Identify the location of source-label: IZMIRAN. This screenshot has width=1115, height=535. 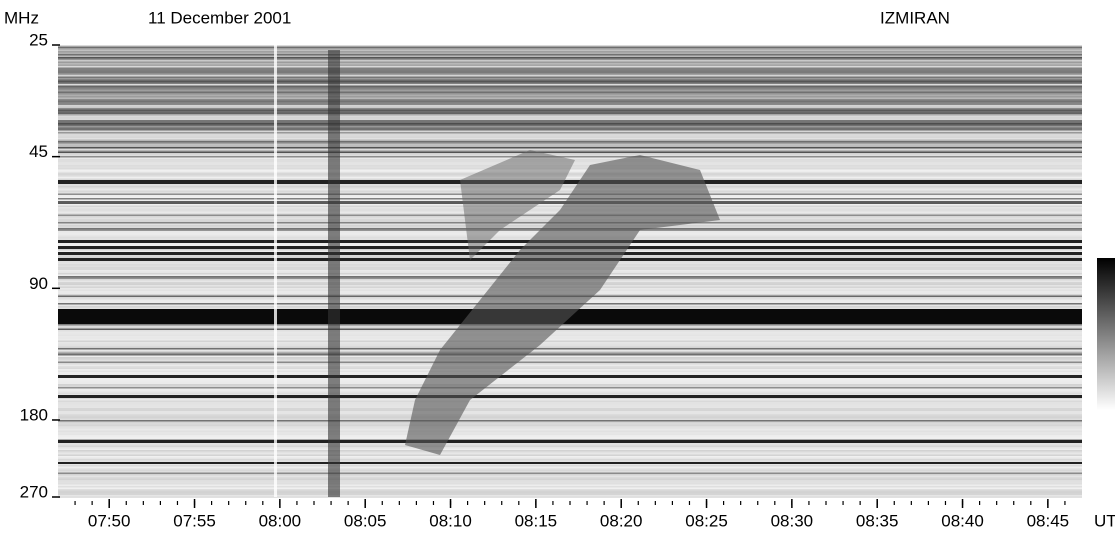
(915, 17).